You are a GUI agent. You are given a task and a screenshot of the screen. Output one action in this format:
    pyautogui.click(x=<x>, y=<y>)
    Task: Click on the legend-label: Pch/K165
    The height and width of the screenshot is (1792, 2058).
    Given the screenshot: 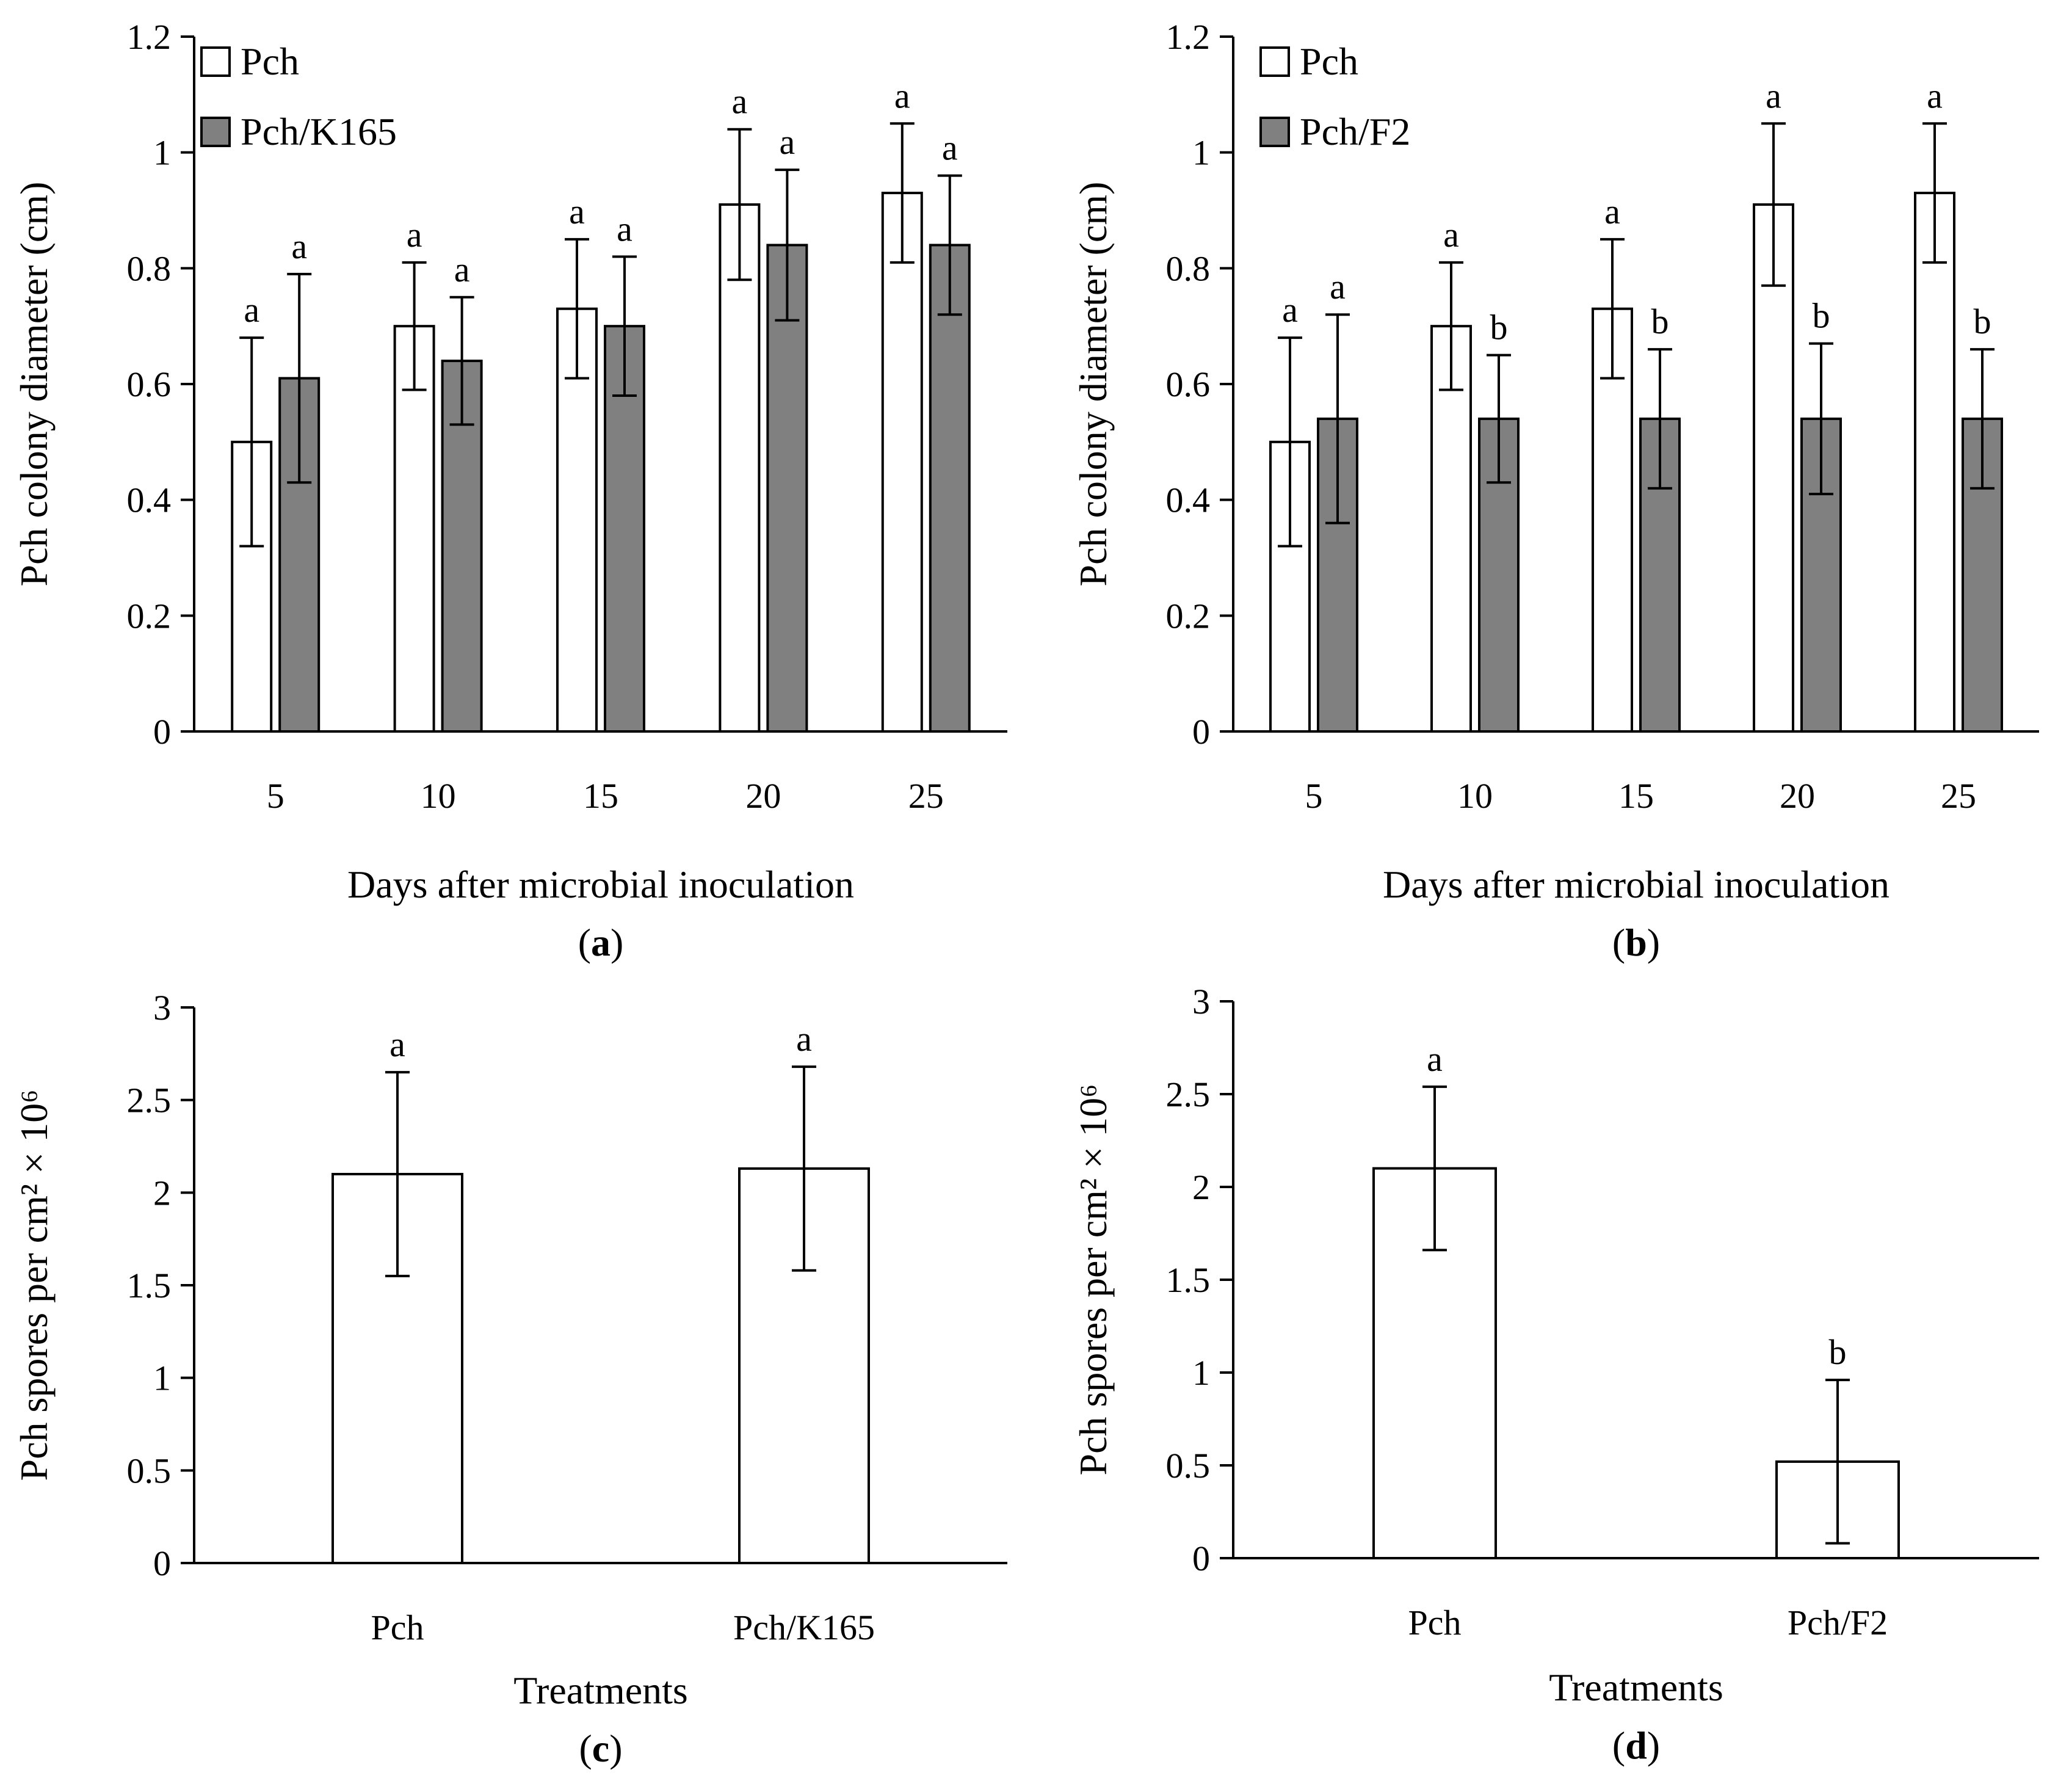 What is the action you would take?
    pyautogui.click(x=319, y=131)
    